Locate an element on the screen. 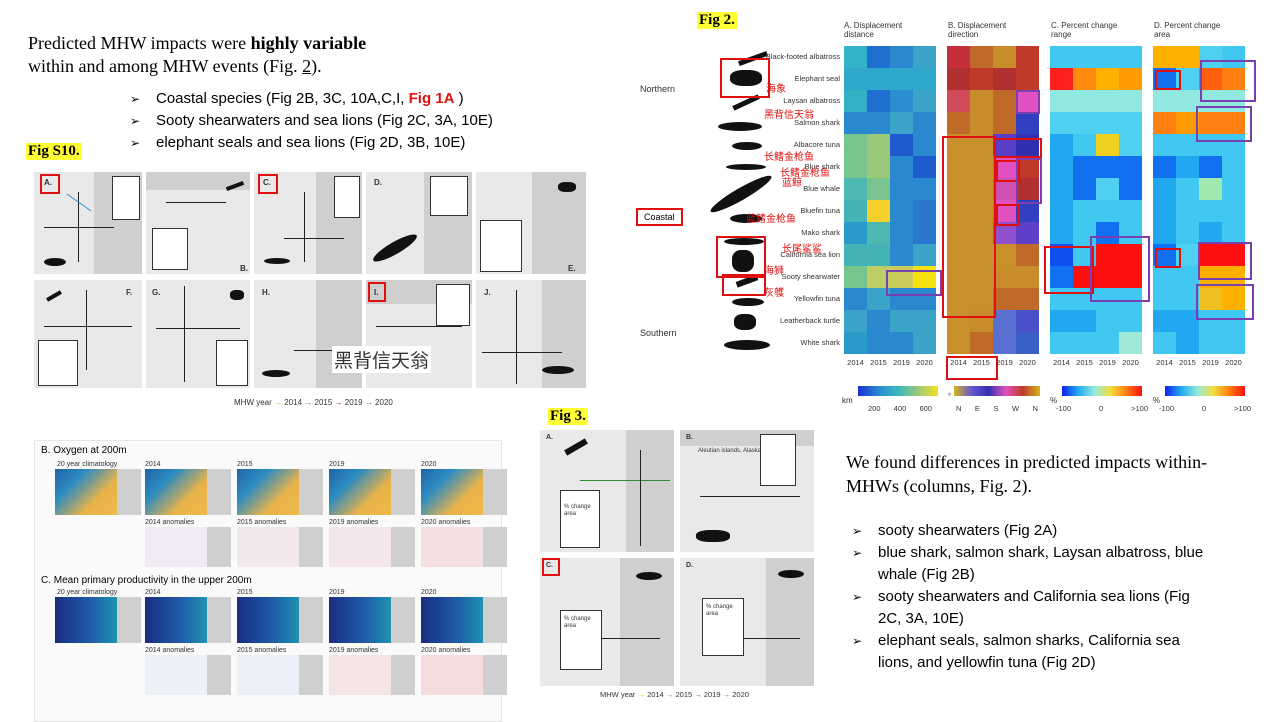 Image resolution: width=1280 pixels, height=722 pixels. fig2-col-title-a: A. Displacement distance is located at coordinates (873, 30).